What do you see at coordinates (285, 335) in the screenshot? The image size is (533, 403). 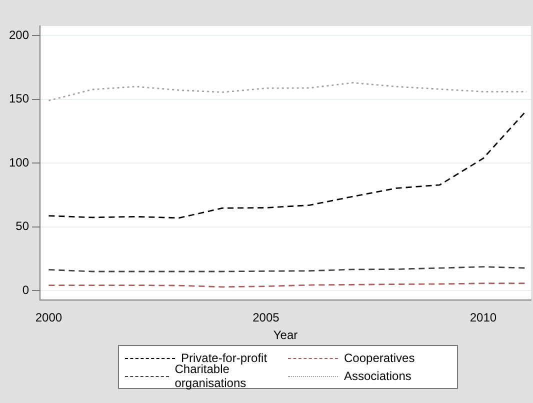 I see `x-axis-title: Year` at bounding box center [285, 335].